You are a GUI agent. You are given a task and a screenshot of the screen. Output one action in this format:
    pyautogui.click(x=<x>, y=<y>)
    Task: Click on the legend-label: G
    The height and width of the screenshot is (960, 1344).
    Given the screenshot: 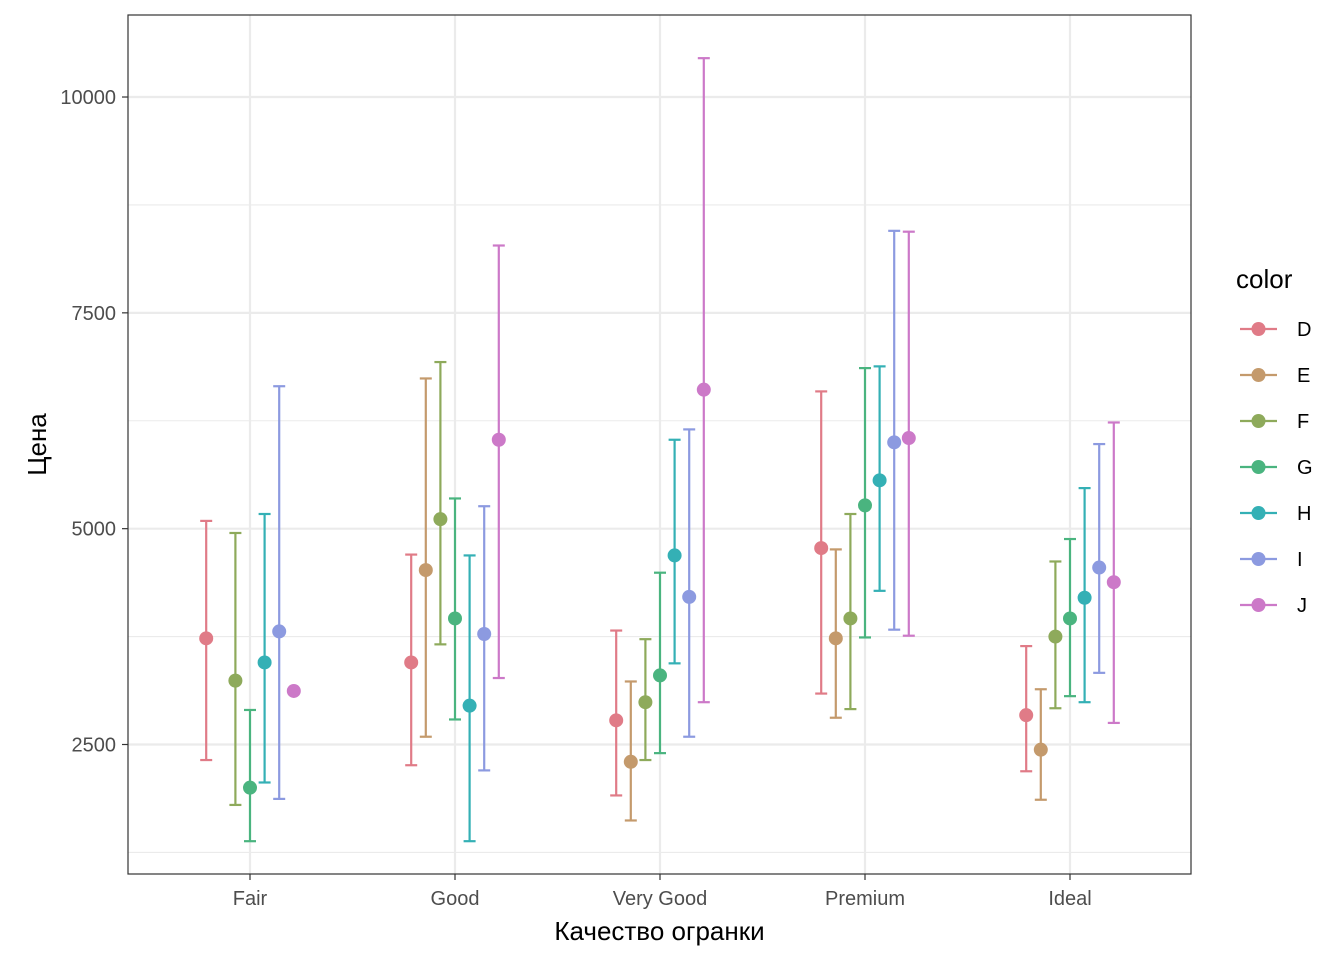 What is the action you would take?
    pyautogui.click(x=1305, y=468)
    